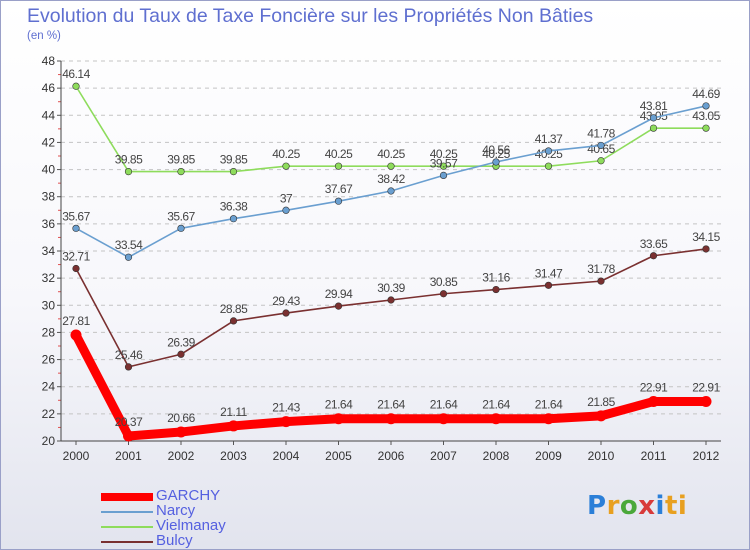  I want to click on legend-item-vielmanay: Vielmanay, so click(181, 526).